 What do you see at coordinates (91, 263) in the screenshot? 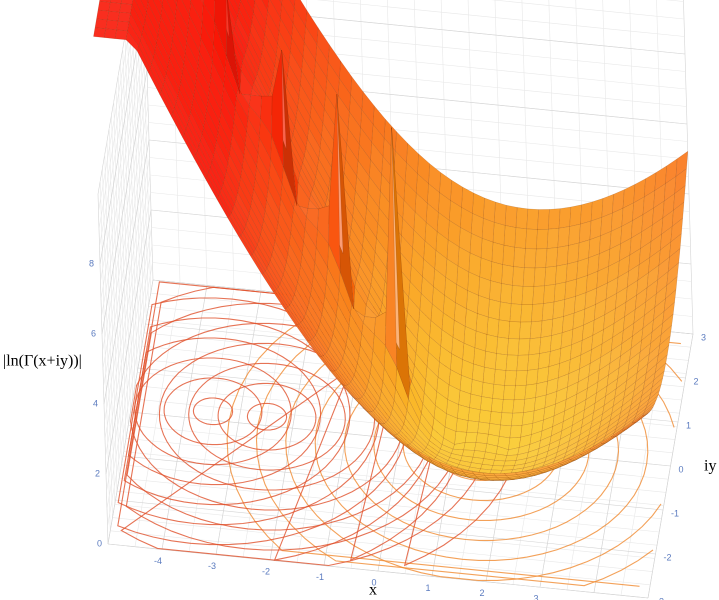
I see `z-tick-label: 8` at bounding box center [91, 263].